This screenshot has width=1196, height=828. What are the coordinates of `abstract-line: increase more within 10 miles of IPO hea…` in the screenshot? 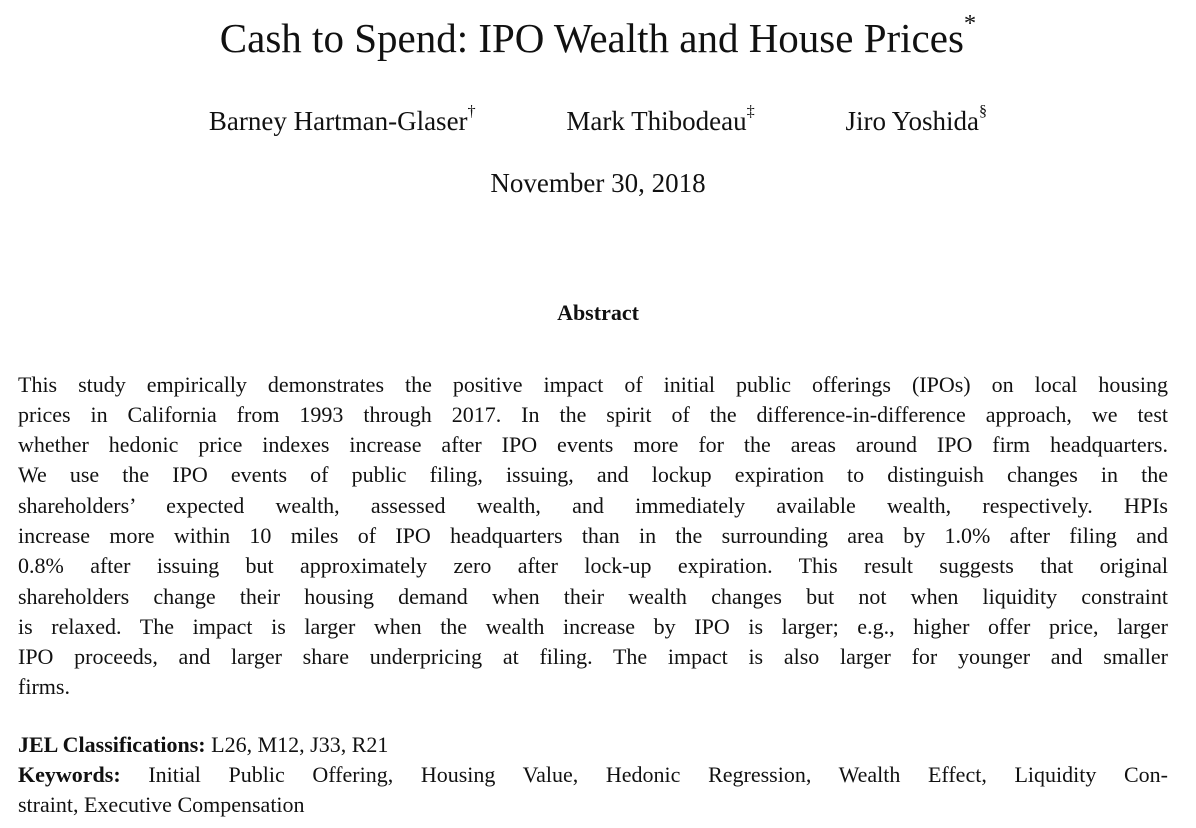 It's located at (593, 535).